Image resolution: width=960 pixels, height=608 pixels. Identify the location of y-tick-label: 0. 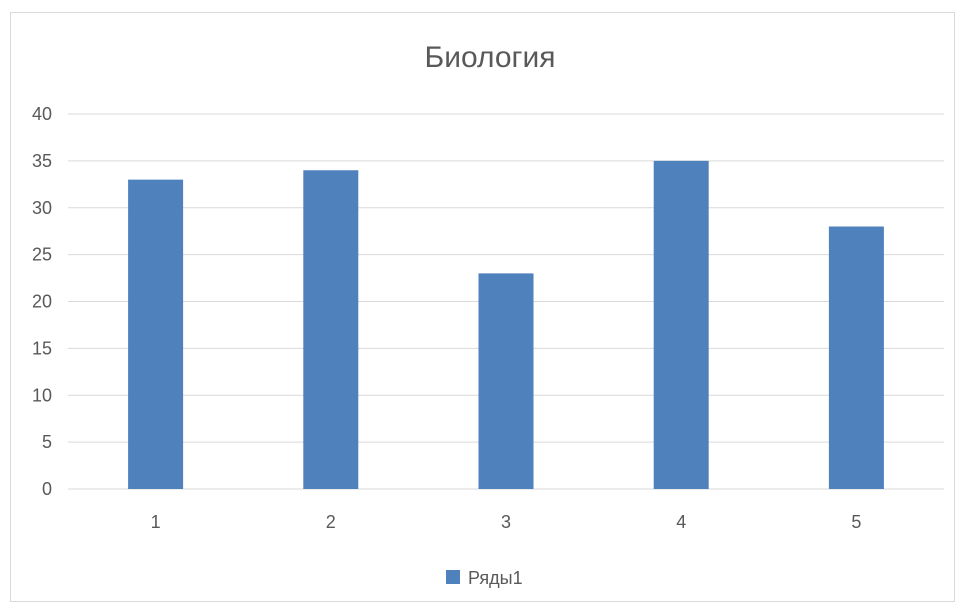
(47, 489).